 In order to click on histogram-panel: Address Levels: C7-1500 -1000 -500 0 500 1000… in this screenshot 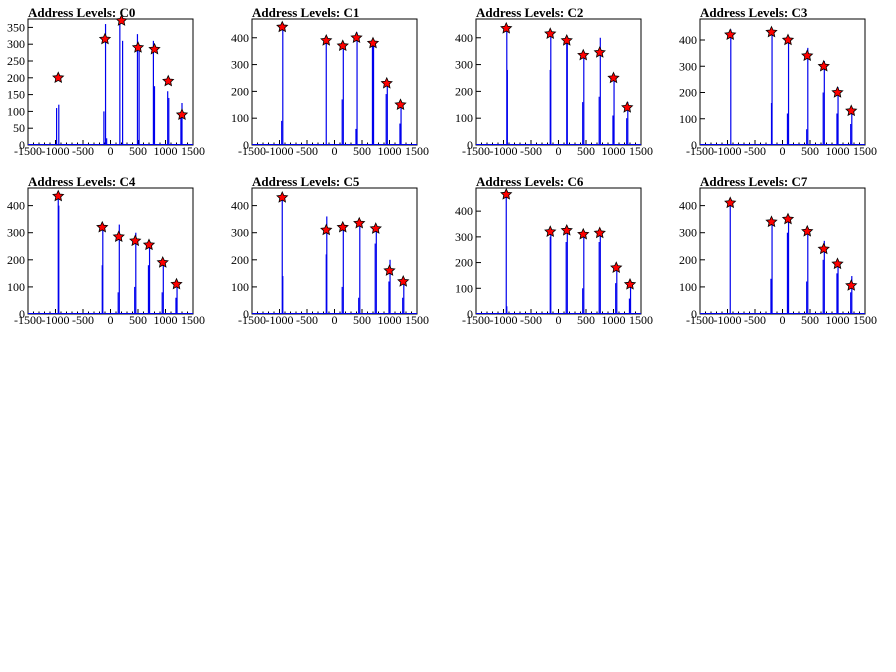, I will do `click(778, 250)`.